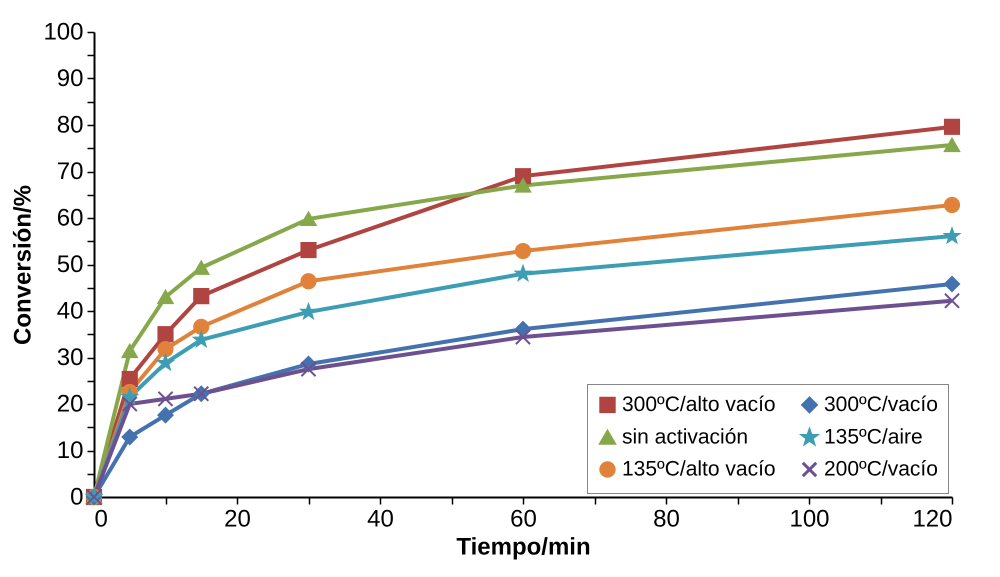  Describe the element at coordinates (685, 437) in the screenshot. I see `legend-label: sin activación` at that location.